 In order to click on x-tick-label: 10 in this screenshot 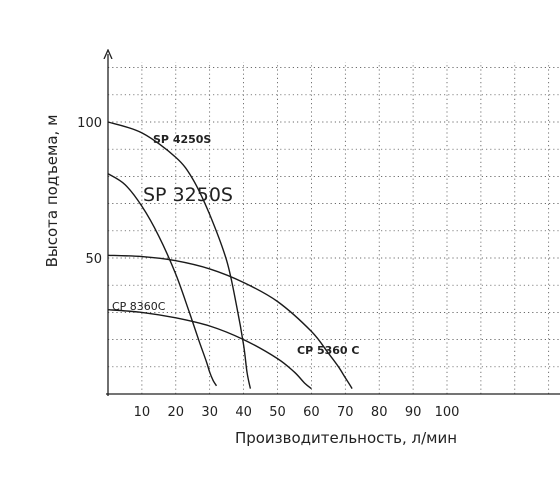, I will do `click(142, 412)`.